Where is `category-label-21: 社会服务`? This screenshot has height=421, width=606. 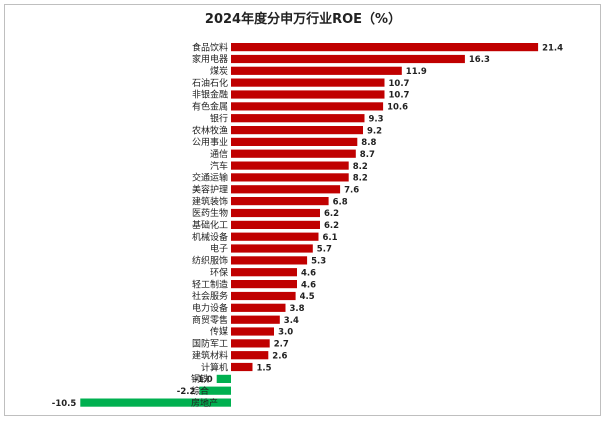
category-label-21: 社会服务 is located at coordinates (210, 296).